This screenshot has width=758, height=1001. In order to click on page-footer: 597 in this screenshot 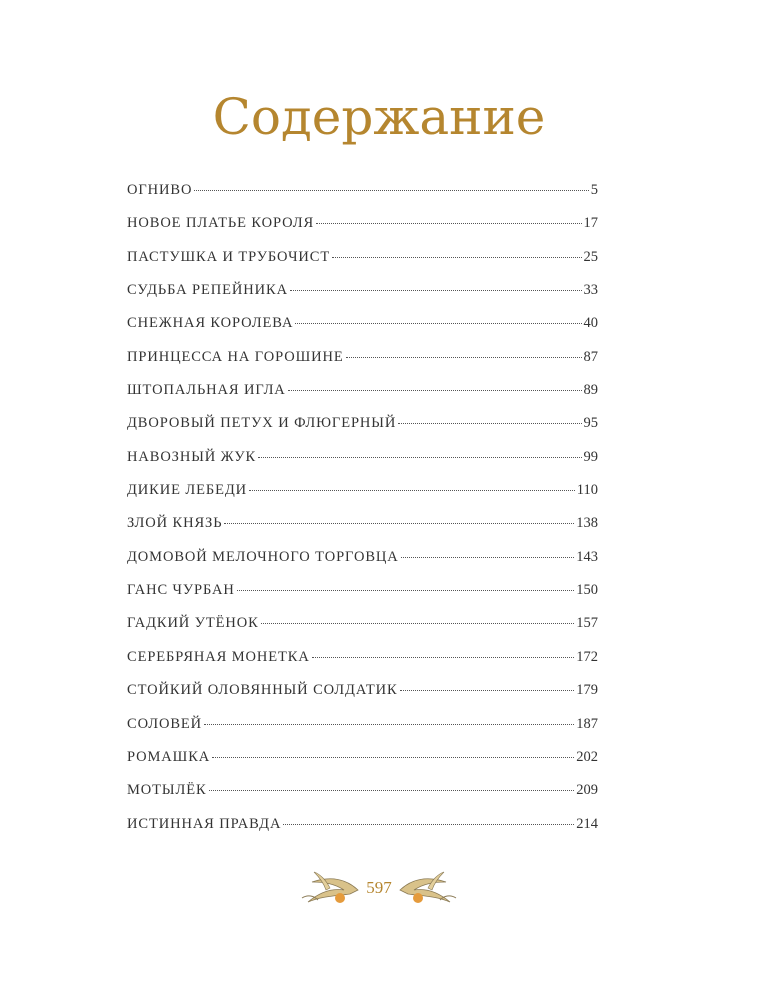, I will do `click(379, 888)`.